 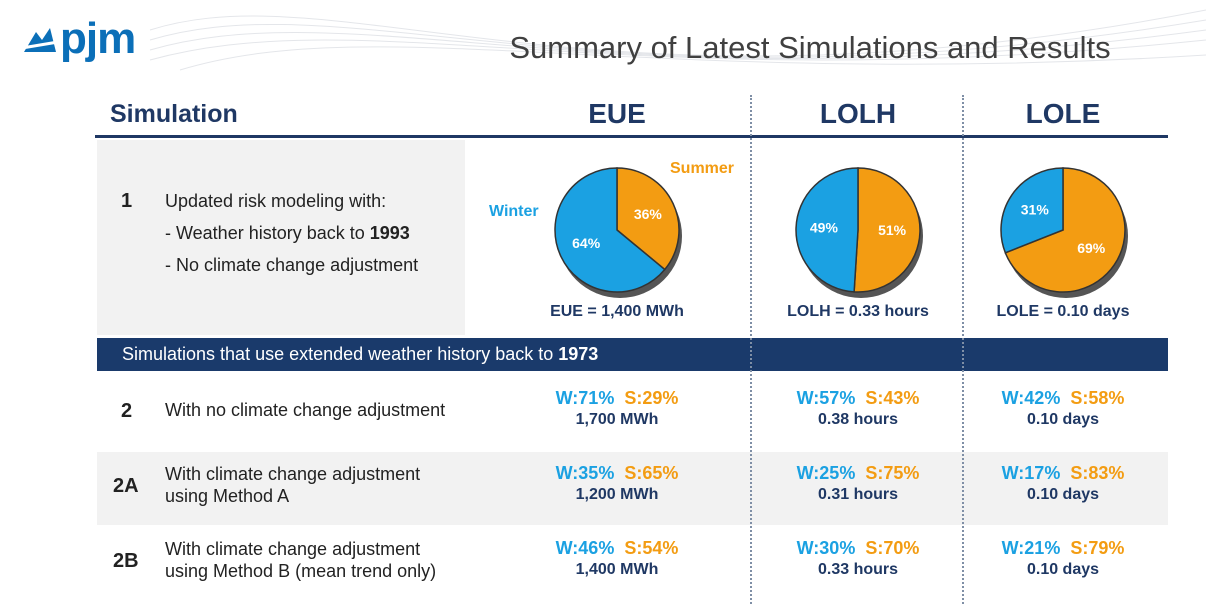 I want to click on description-line: - Weather history back to 1993, so click(x=287, y=233).